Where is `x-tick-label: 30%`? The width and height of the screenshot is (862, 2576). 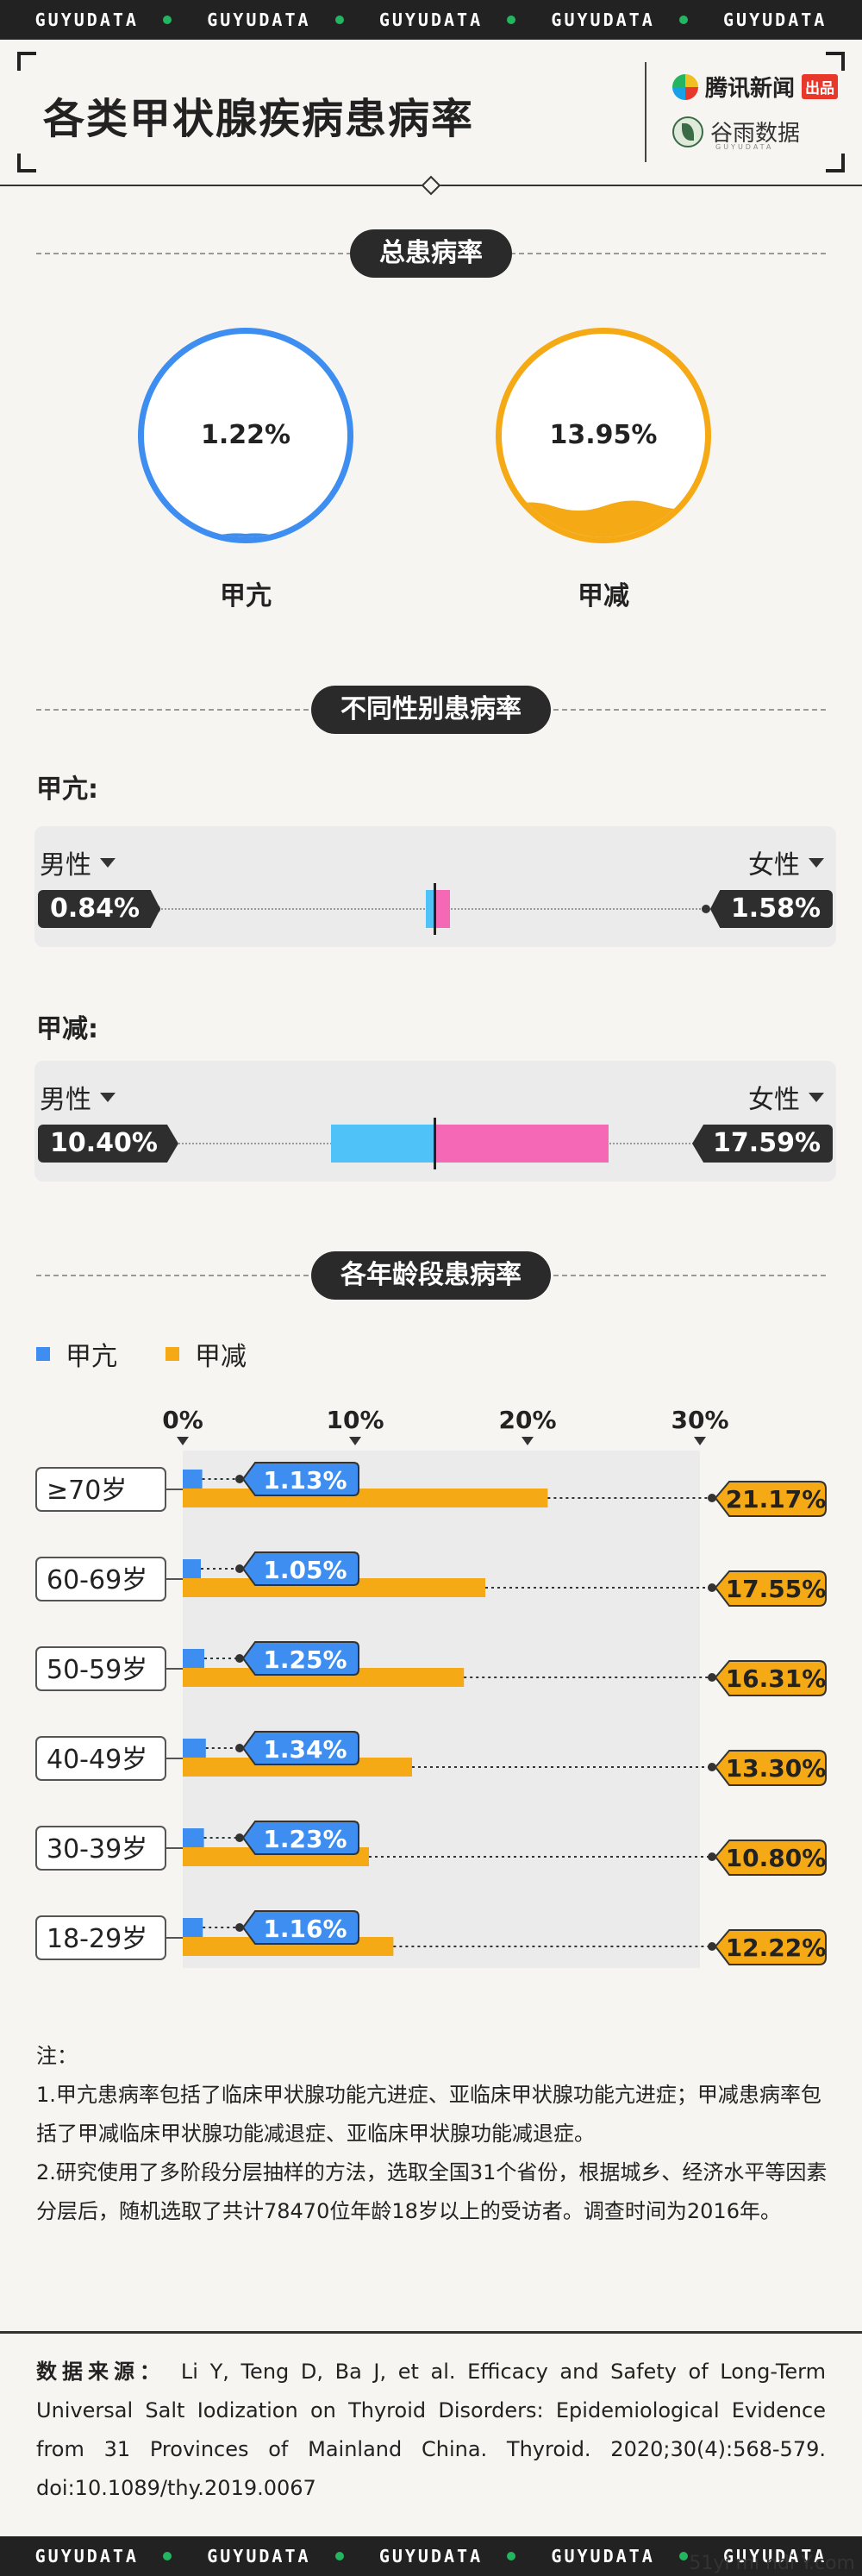
x-tick-label: 30% is located at coordinates (699, 1420).